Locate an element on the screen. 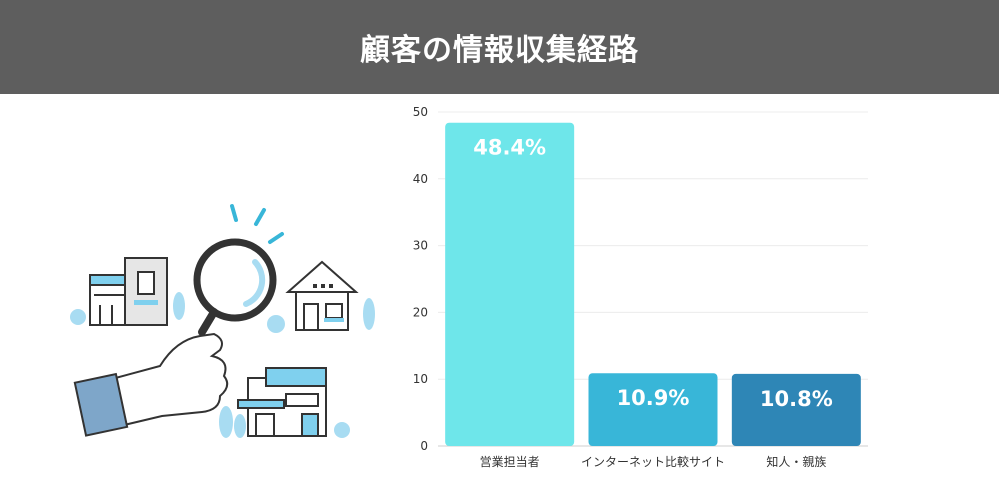  x-tick-label: 知人・親族 is located at coordinates (796, 462).